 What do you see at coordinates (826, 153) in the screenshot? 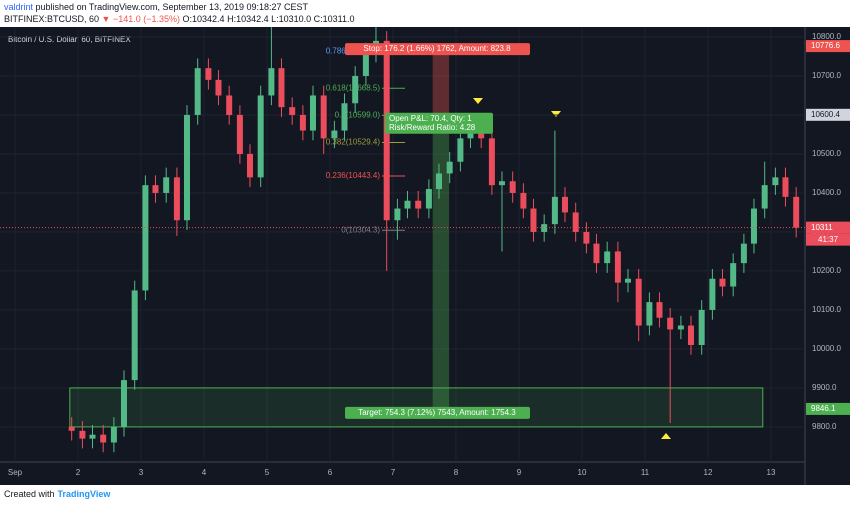
I see `y-tick-label: 10500.0` at bounding box center [826, 153].